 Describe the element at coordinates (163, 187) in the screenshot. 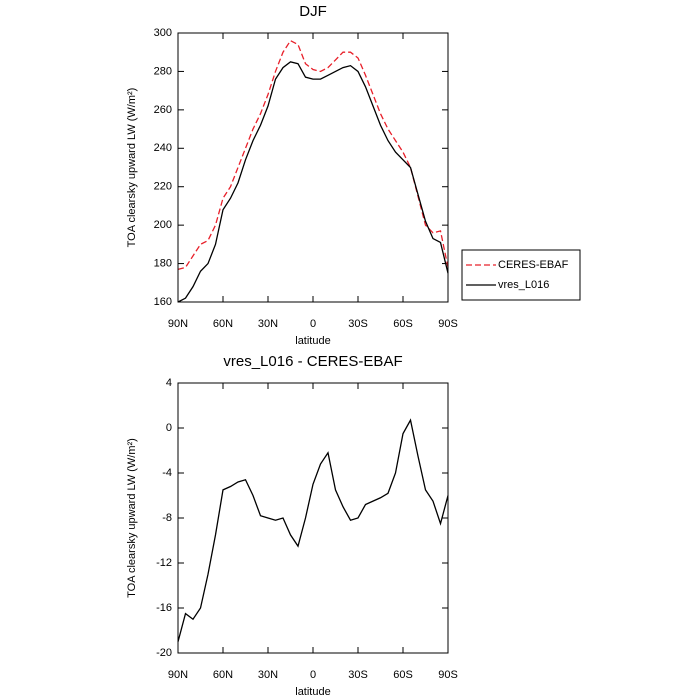

I see `y-tick-label: 220` at that location.